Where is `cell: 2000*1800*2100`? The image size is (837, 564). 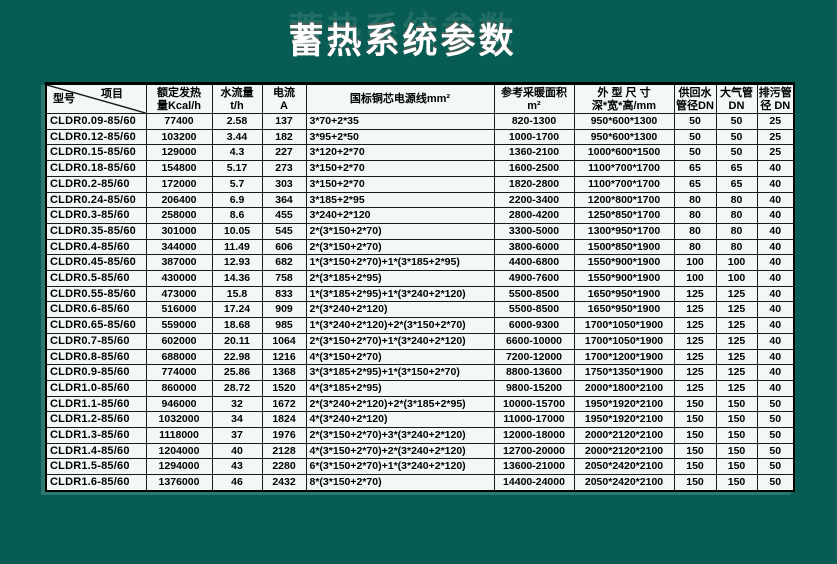 cell: 2000*1800*2100 is located at coordinates (624, 388).